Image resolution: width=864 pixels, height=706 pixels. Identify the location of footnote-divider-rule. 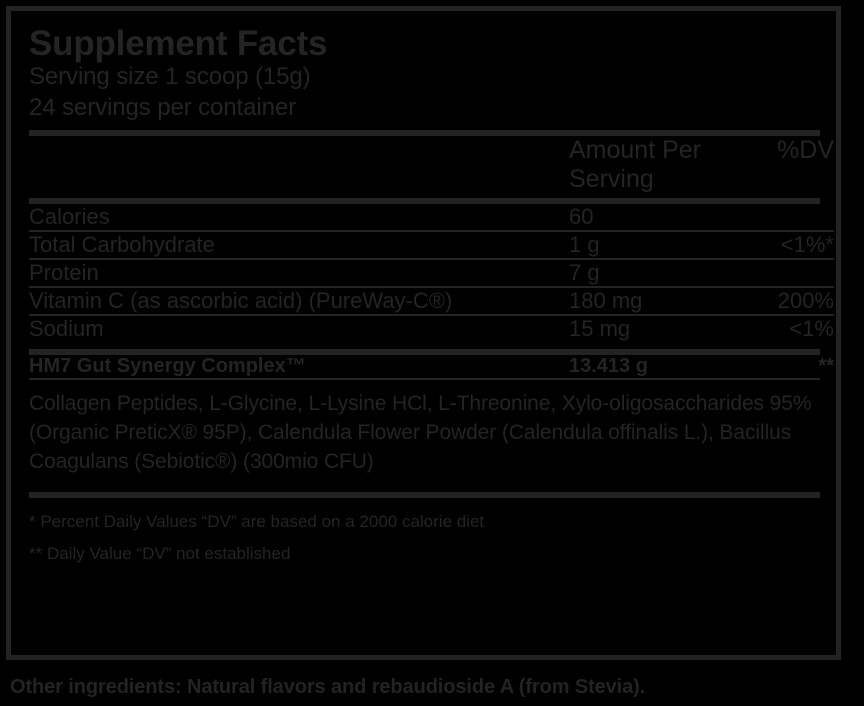
(424, 494).